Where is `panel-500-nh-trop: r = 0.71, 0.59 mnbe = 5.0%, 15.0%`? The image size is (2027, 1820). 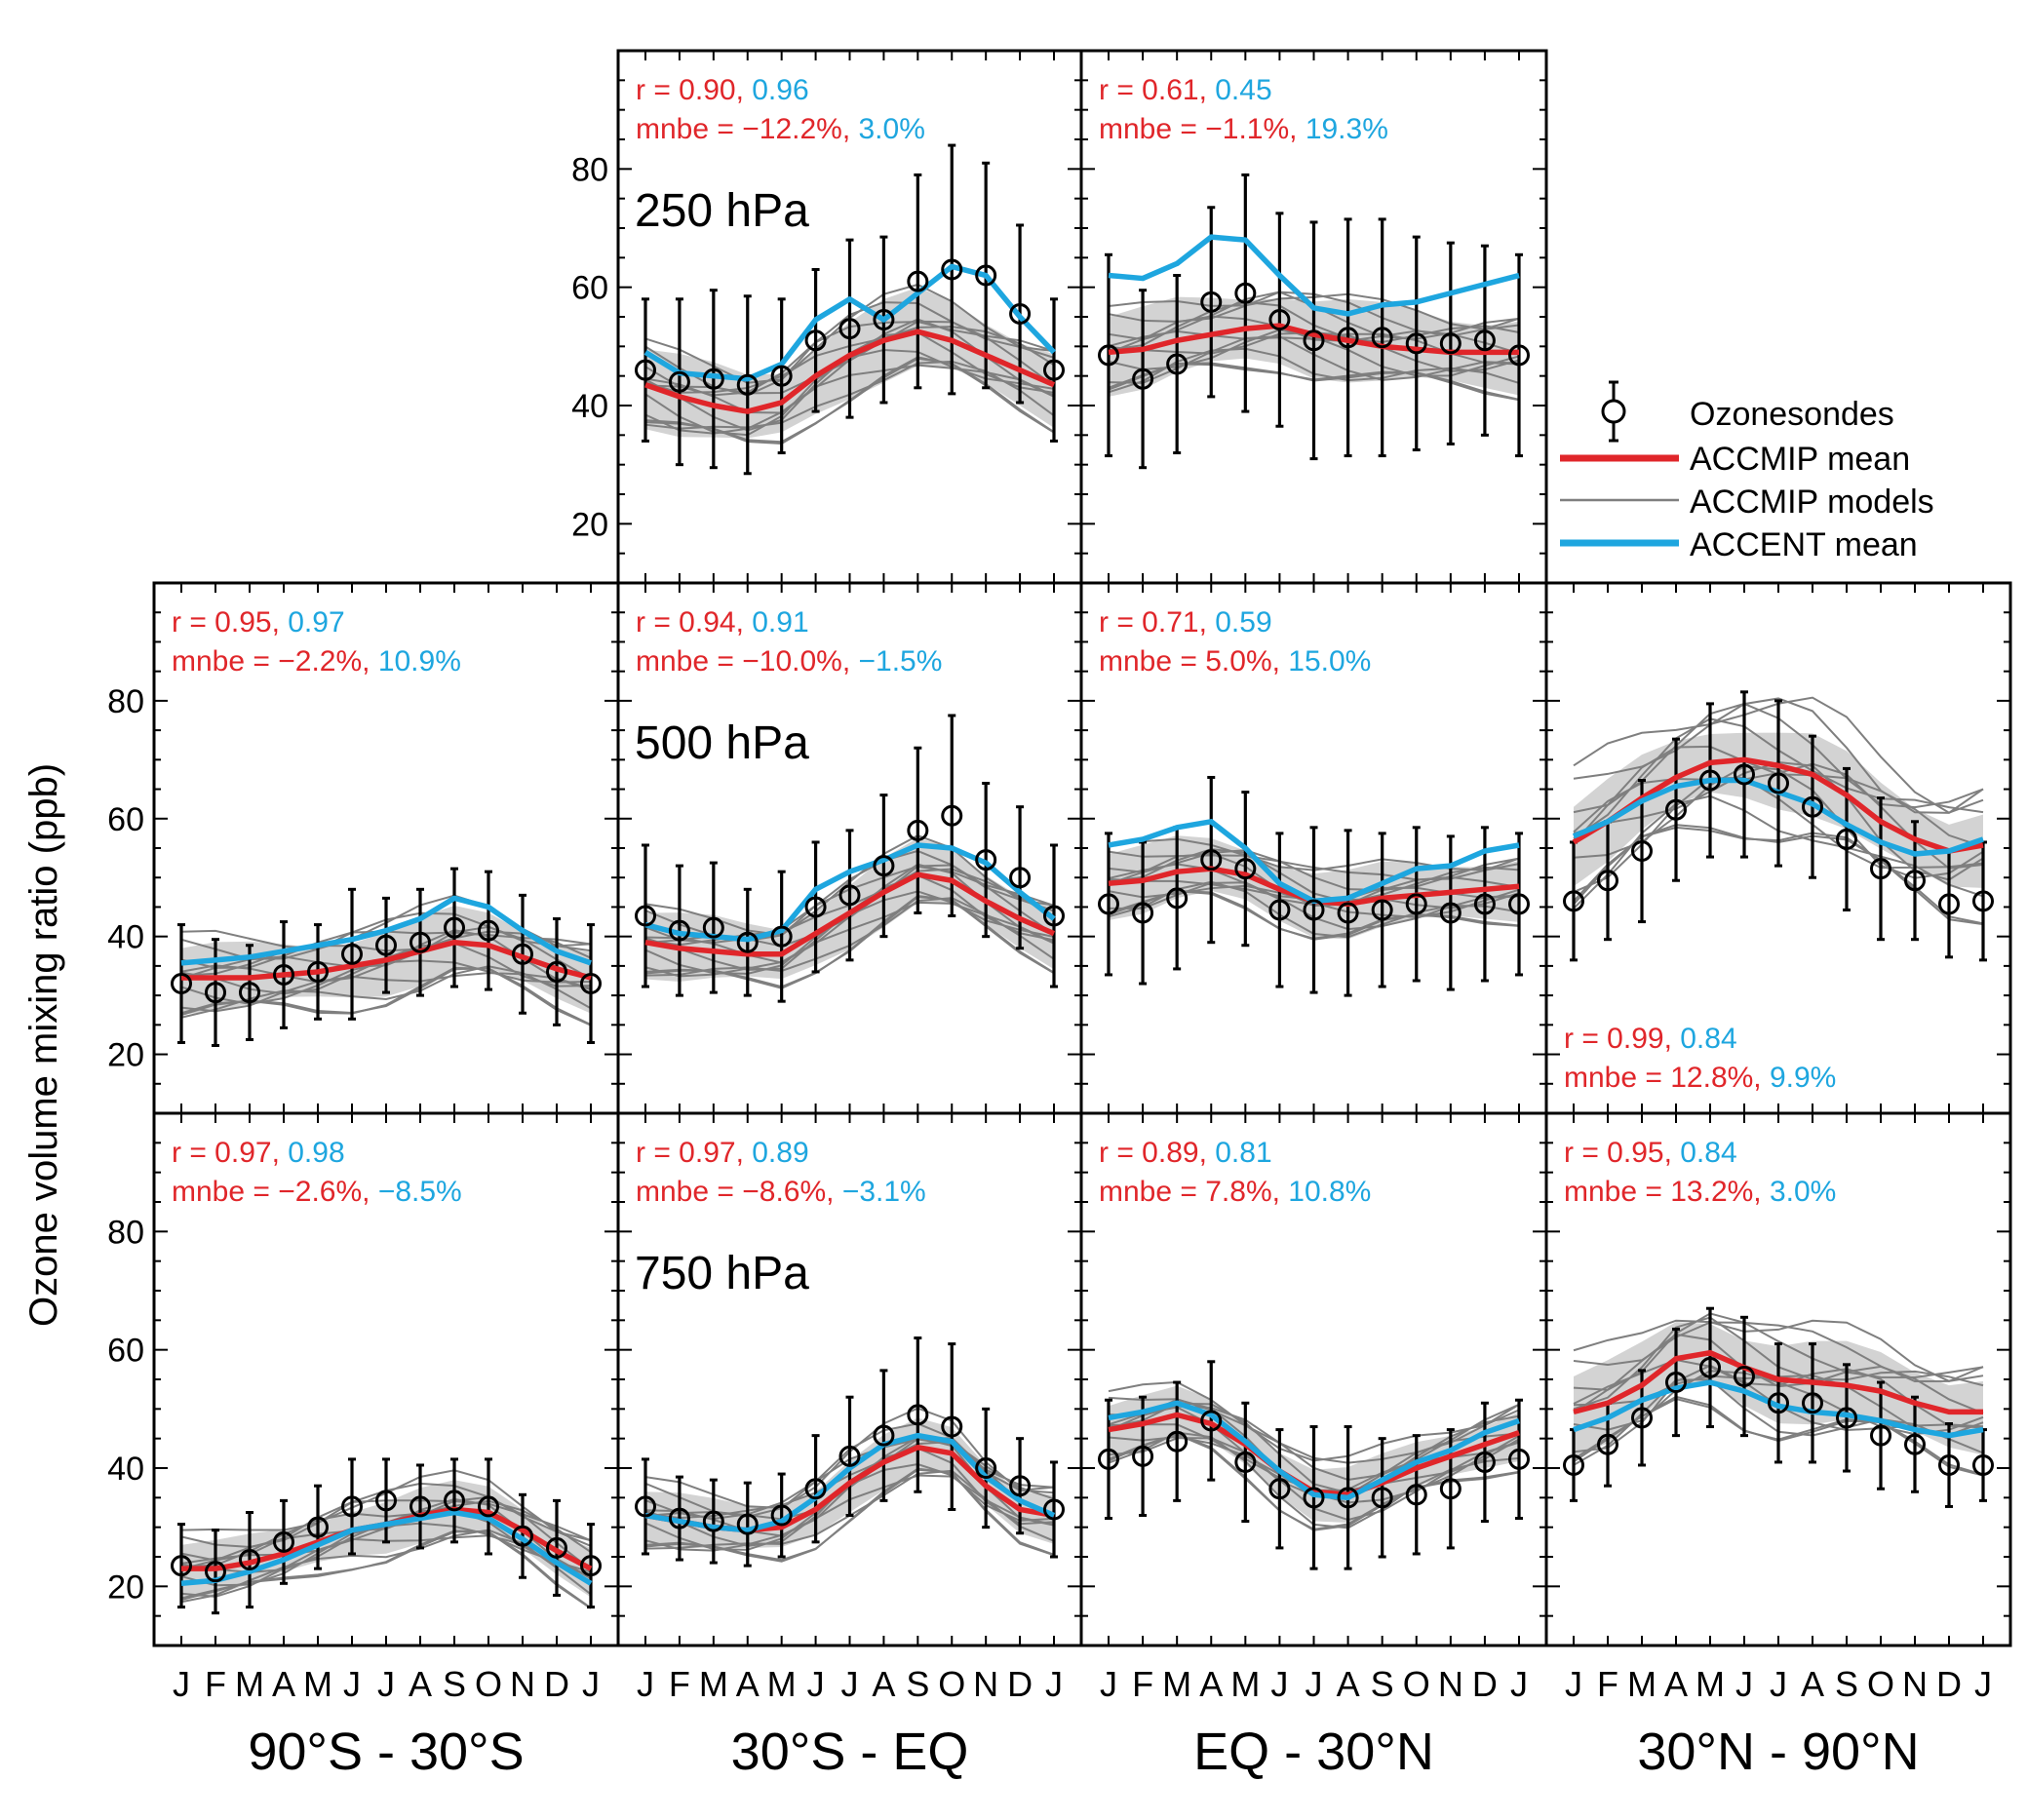
panel-500-nh-trop: r = 0.71, 0.59 mnbe = 5.0%, 15.0% is located at coordinates (1313, 848).